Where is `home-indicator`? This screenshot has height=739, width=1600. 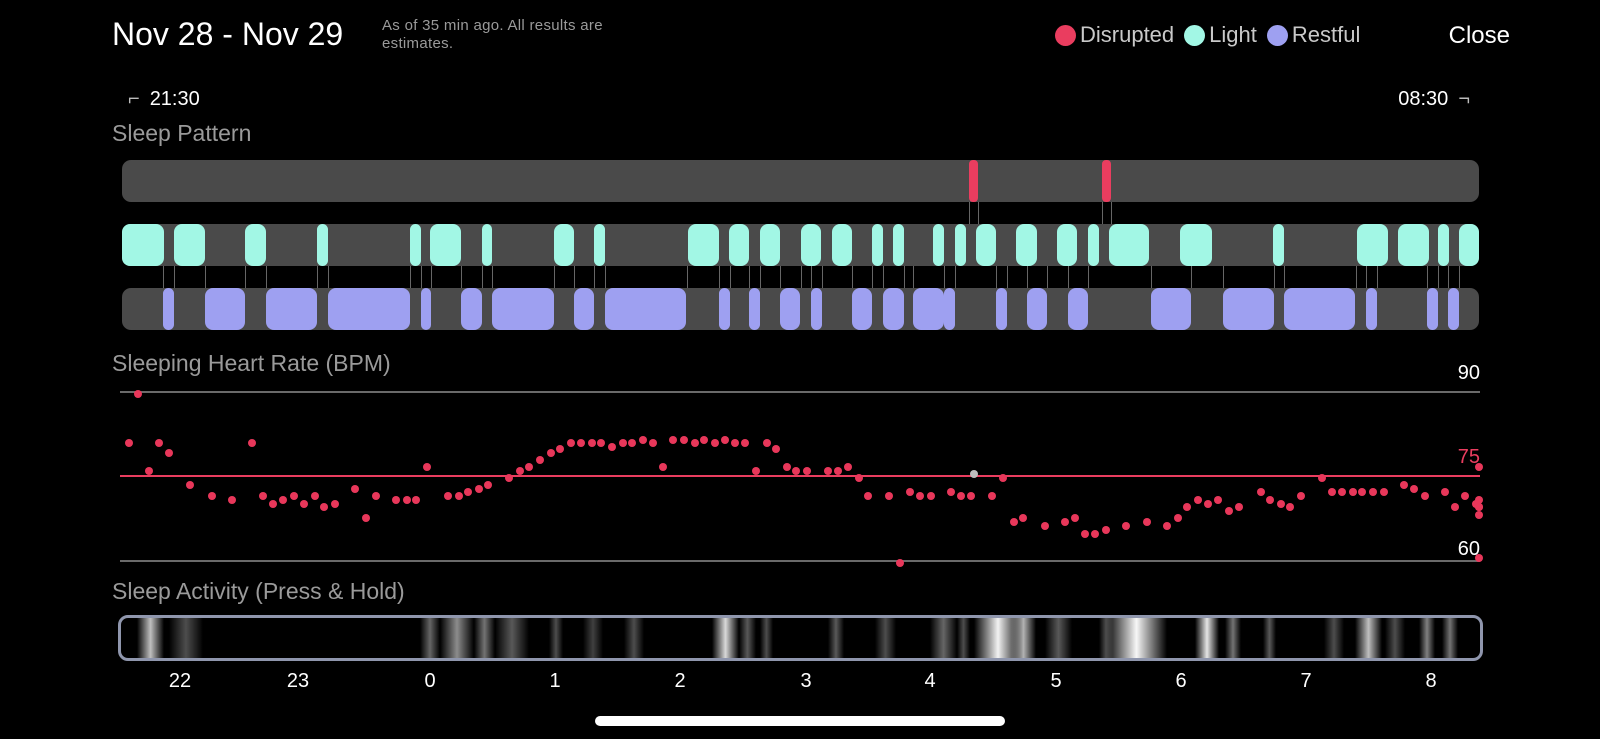 home-indicator is located at coordinates (800, 721).